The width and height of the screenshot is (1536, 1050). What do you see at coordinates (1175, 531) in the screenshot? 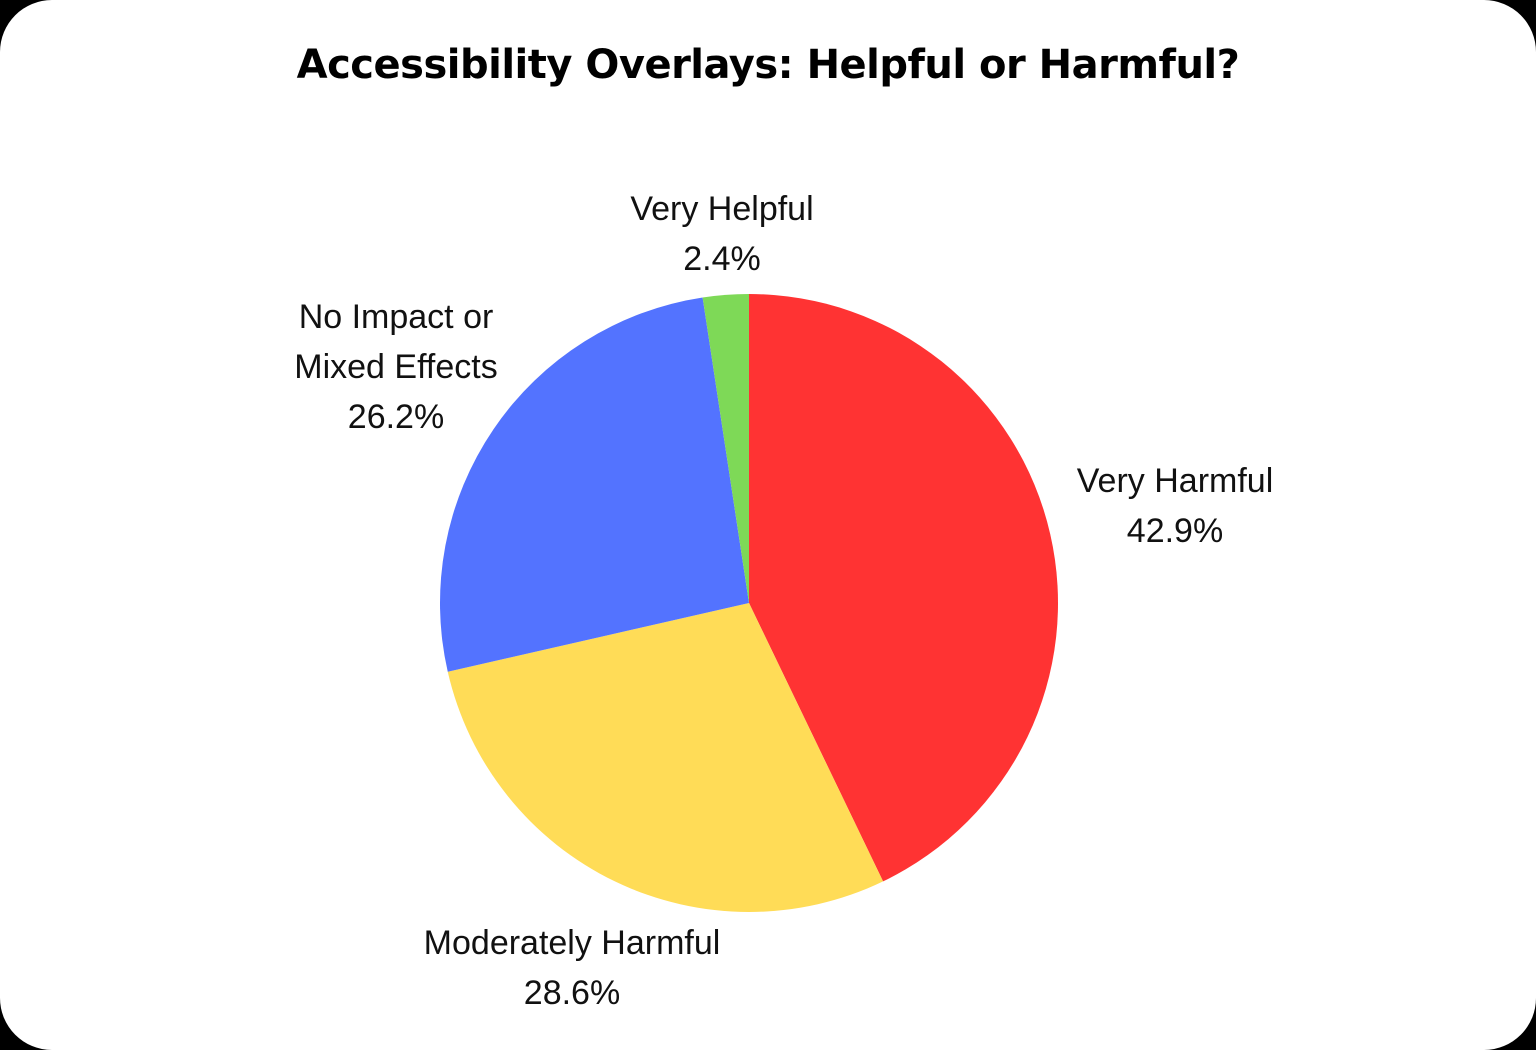
I see `slice-percentage: 42.9%` at bounding box center [1175, 531].